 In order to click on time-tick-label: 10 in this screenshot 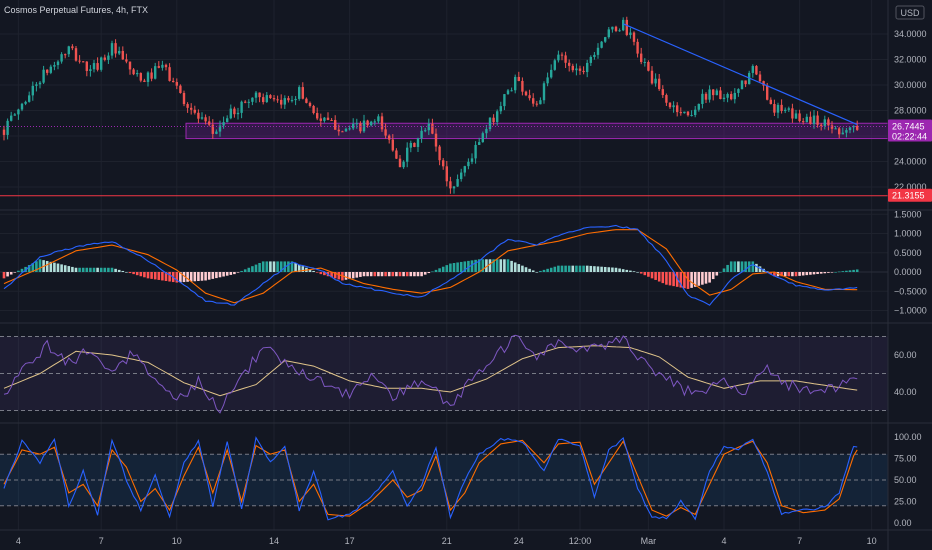, I will do `click(872, 541)`.